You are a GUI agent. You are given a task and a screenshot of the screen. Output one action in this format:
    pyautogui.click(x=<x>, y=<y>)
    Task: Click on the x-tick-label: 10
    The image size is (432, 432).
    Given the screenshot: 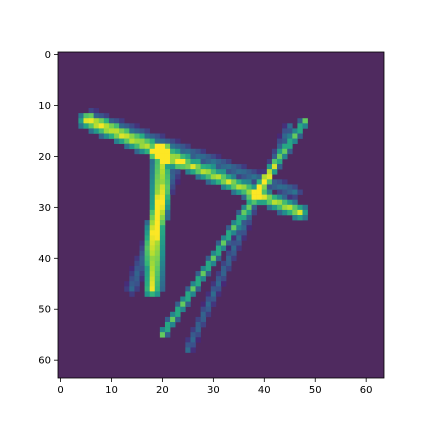 What is the action you would take?
    pyautogui.click(x=111, y=390)
    